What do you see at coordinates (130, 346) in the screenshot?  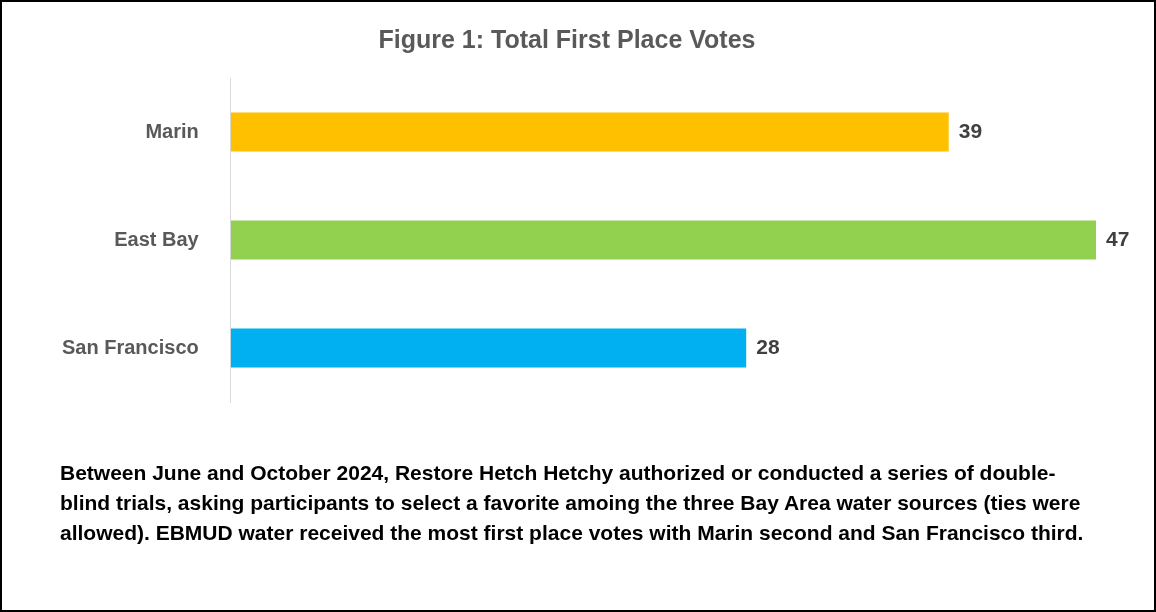 I see `y-tick-label: San Francisco` at bounding box center [130, 346].